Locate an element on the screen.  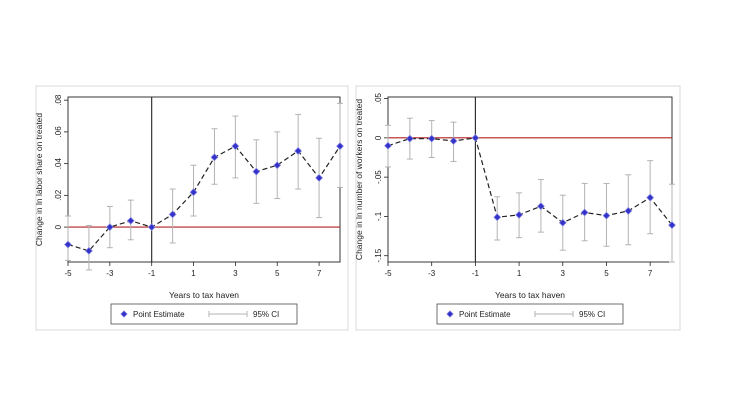
left-legend-label-ci: 95% CI is located at coordinates (266, 314).